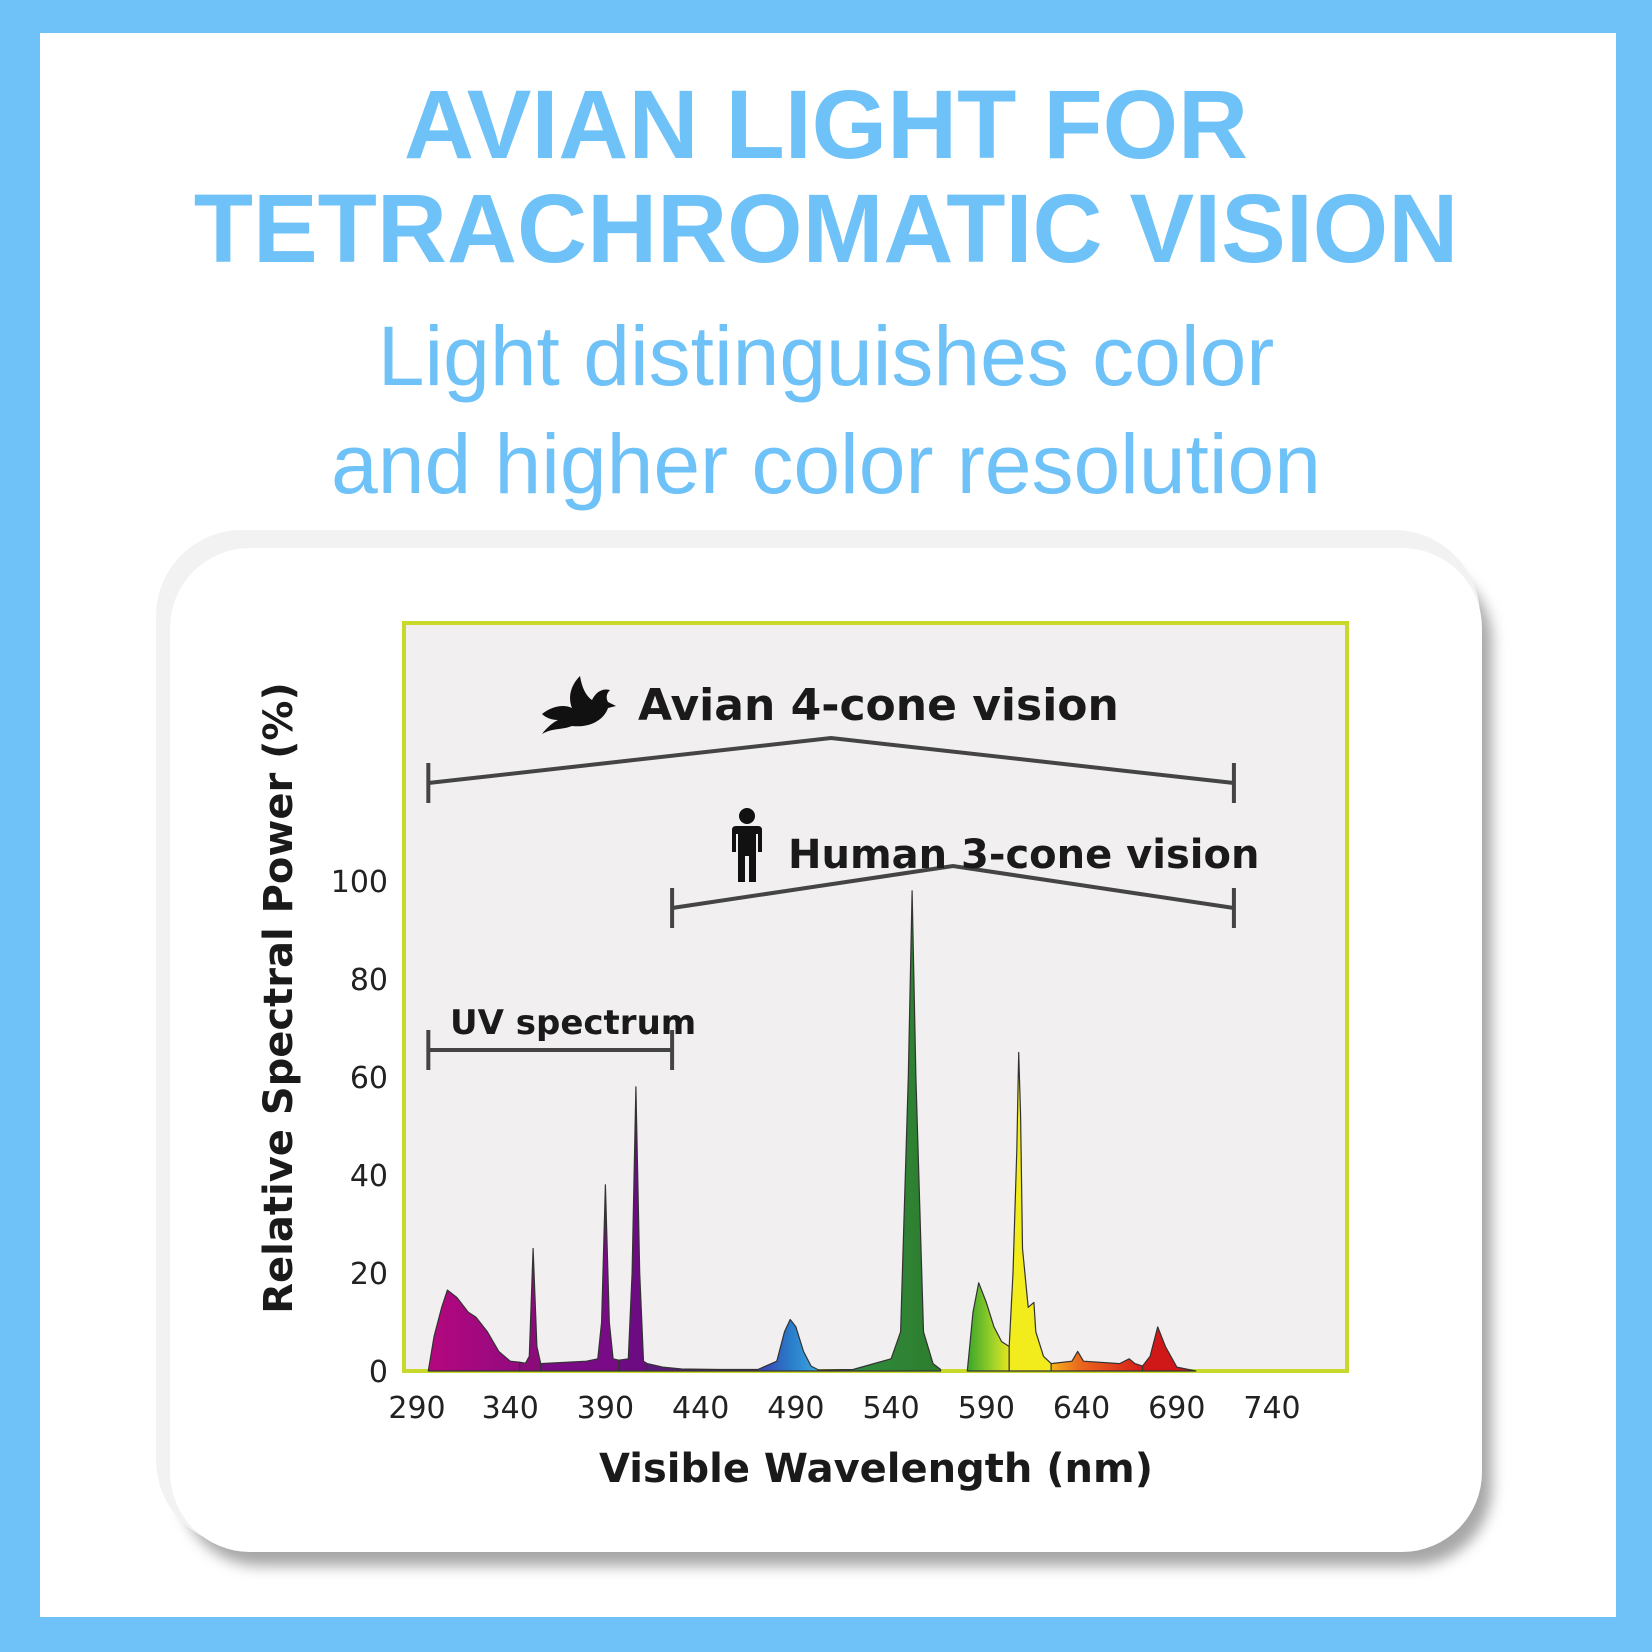 The width and height of the screenshot is (1652, 1652). I want to click on y-axis-label: Relative Spectral Power (%), so click(279, 998).